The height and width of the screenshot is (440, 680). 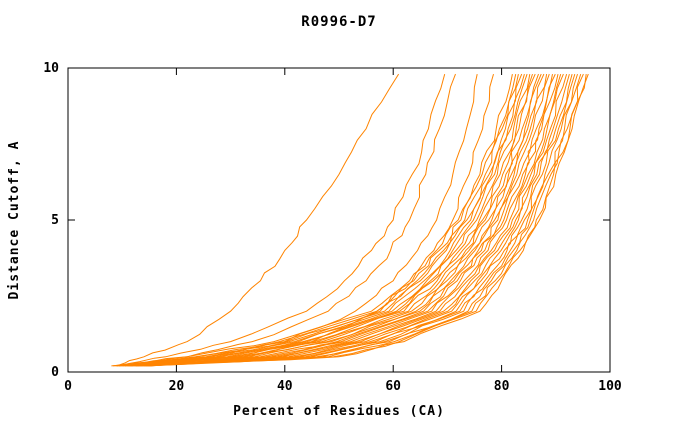 I want to click on y-tick-label: 5, so click(x=55, y=220).